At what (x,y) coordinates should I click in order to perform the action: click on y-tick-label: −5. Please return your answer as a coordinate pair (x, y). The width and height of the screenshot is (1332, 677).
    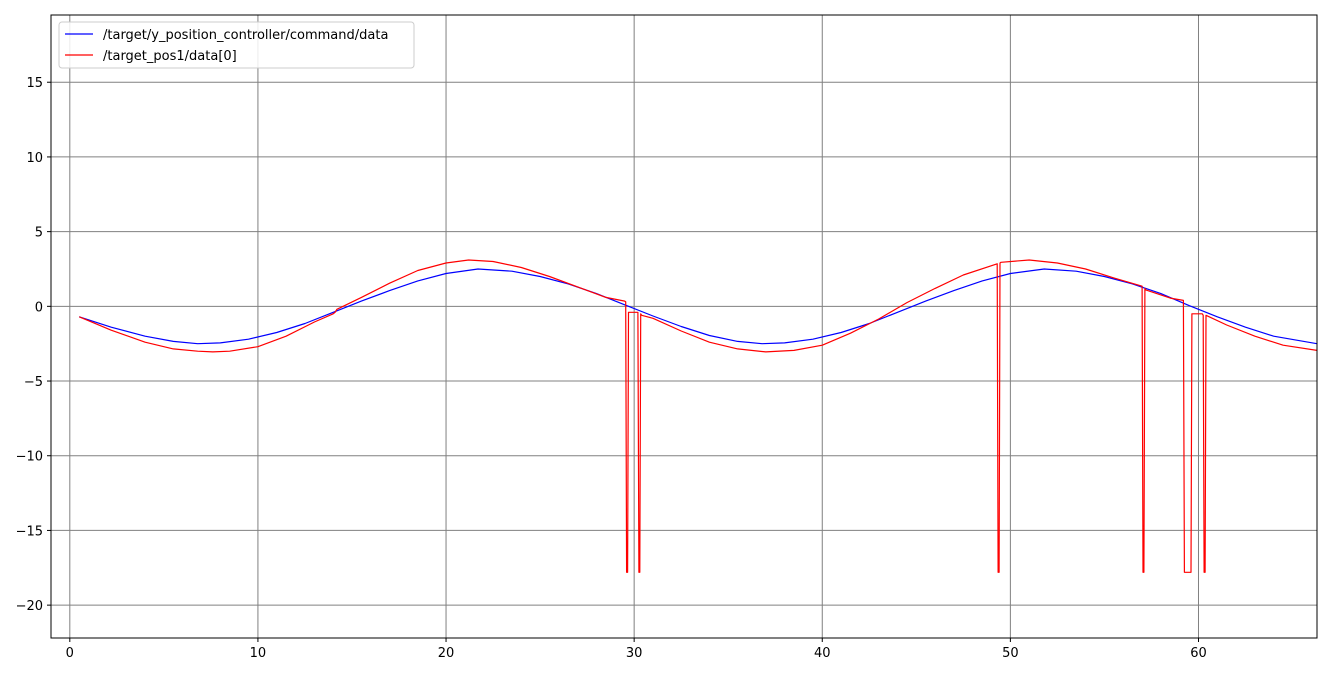
    Looking at the image, I should click on (33, 382).